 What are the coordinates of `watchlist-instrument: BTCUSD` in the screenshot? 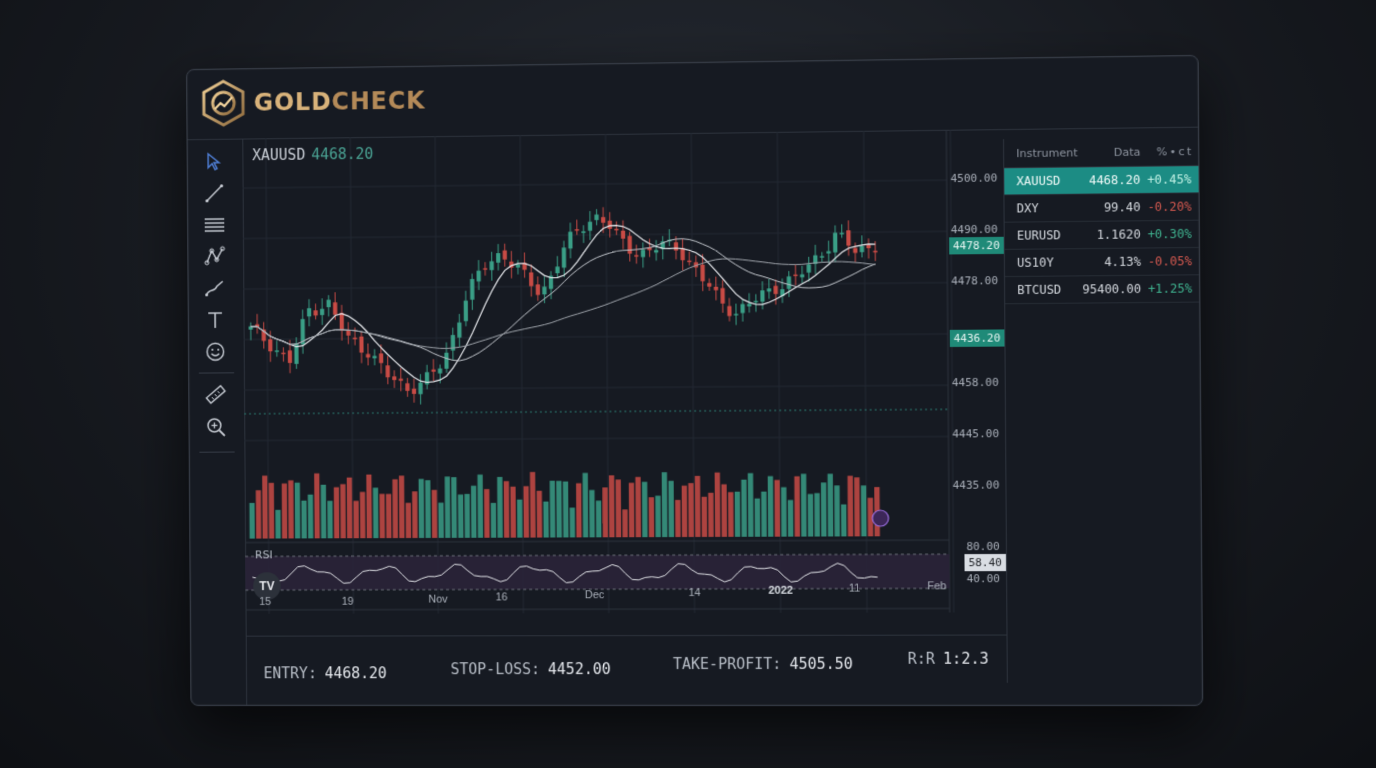 It's located at (1039, 290).